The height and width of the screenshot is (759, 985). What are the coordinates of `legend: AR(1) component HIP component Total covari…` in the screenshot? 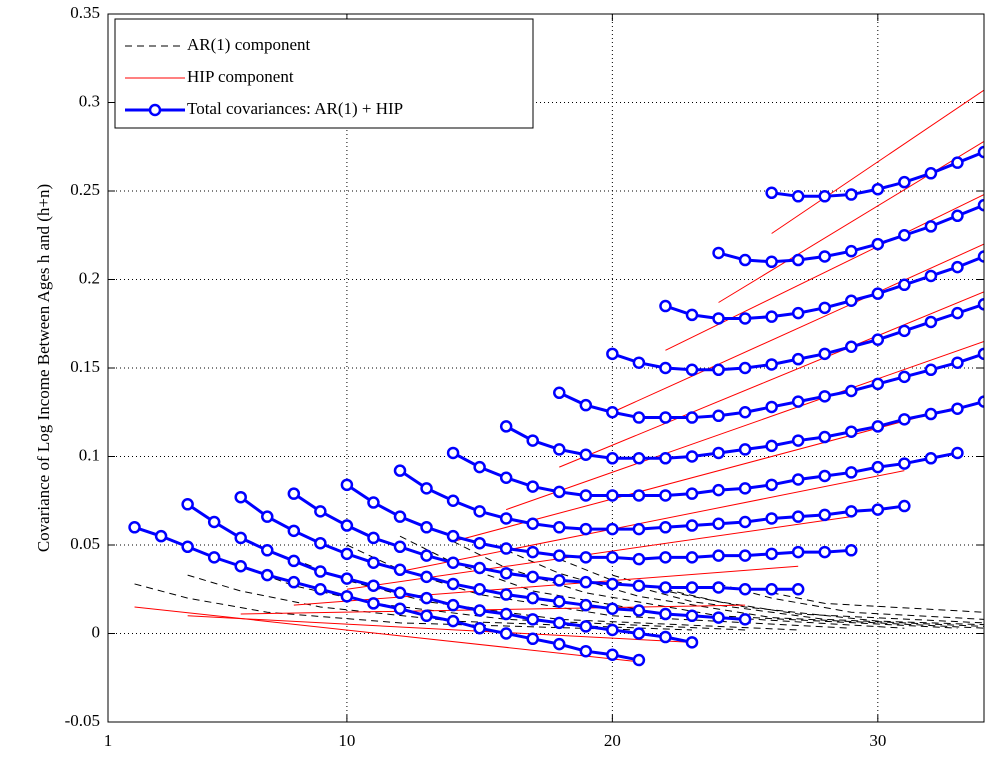 It's located at (324, 73).